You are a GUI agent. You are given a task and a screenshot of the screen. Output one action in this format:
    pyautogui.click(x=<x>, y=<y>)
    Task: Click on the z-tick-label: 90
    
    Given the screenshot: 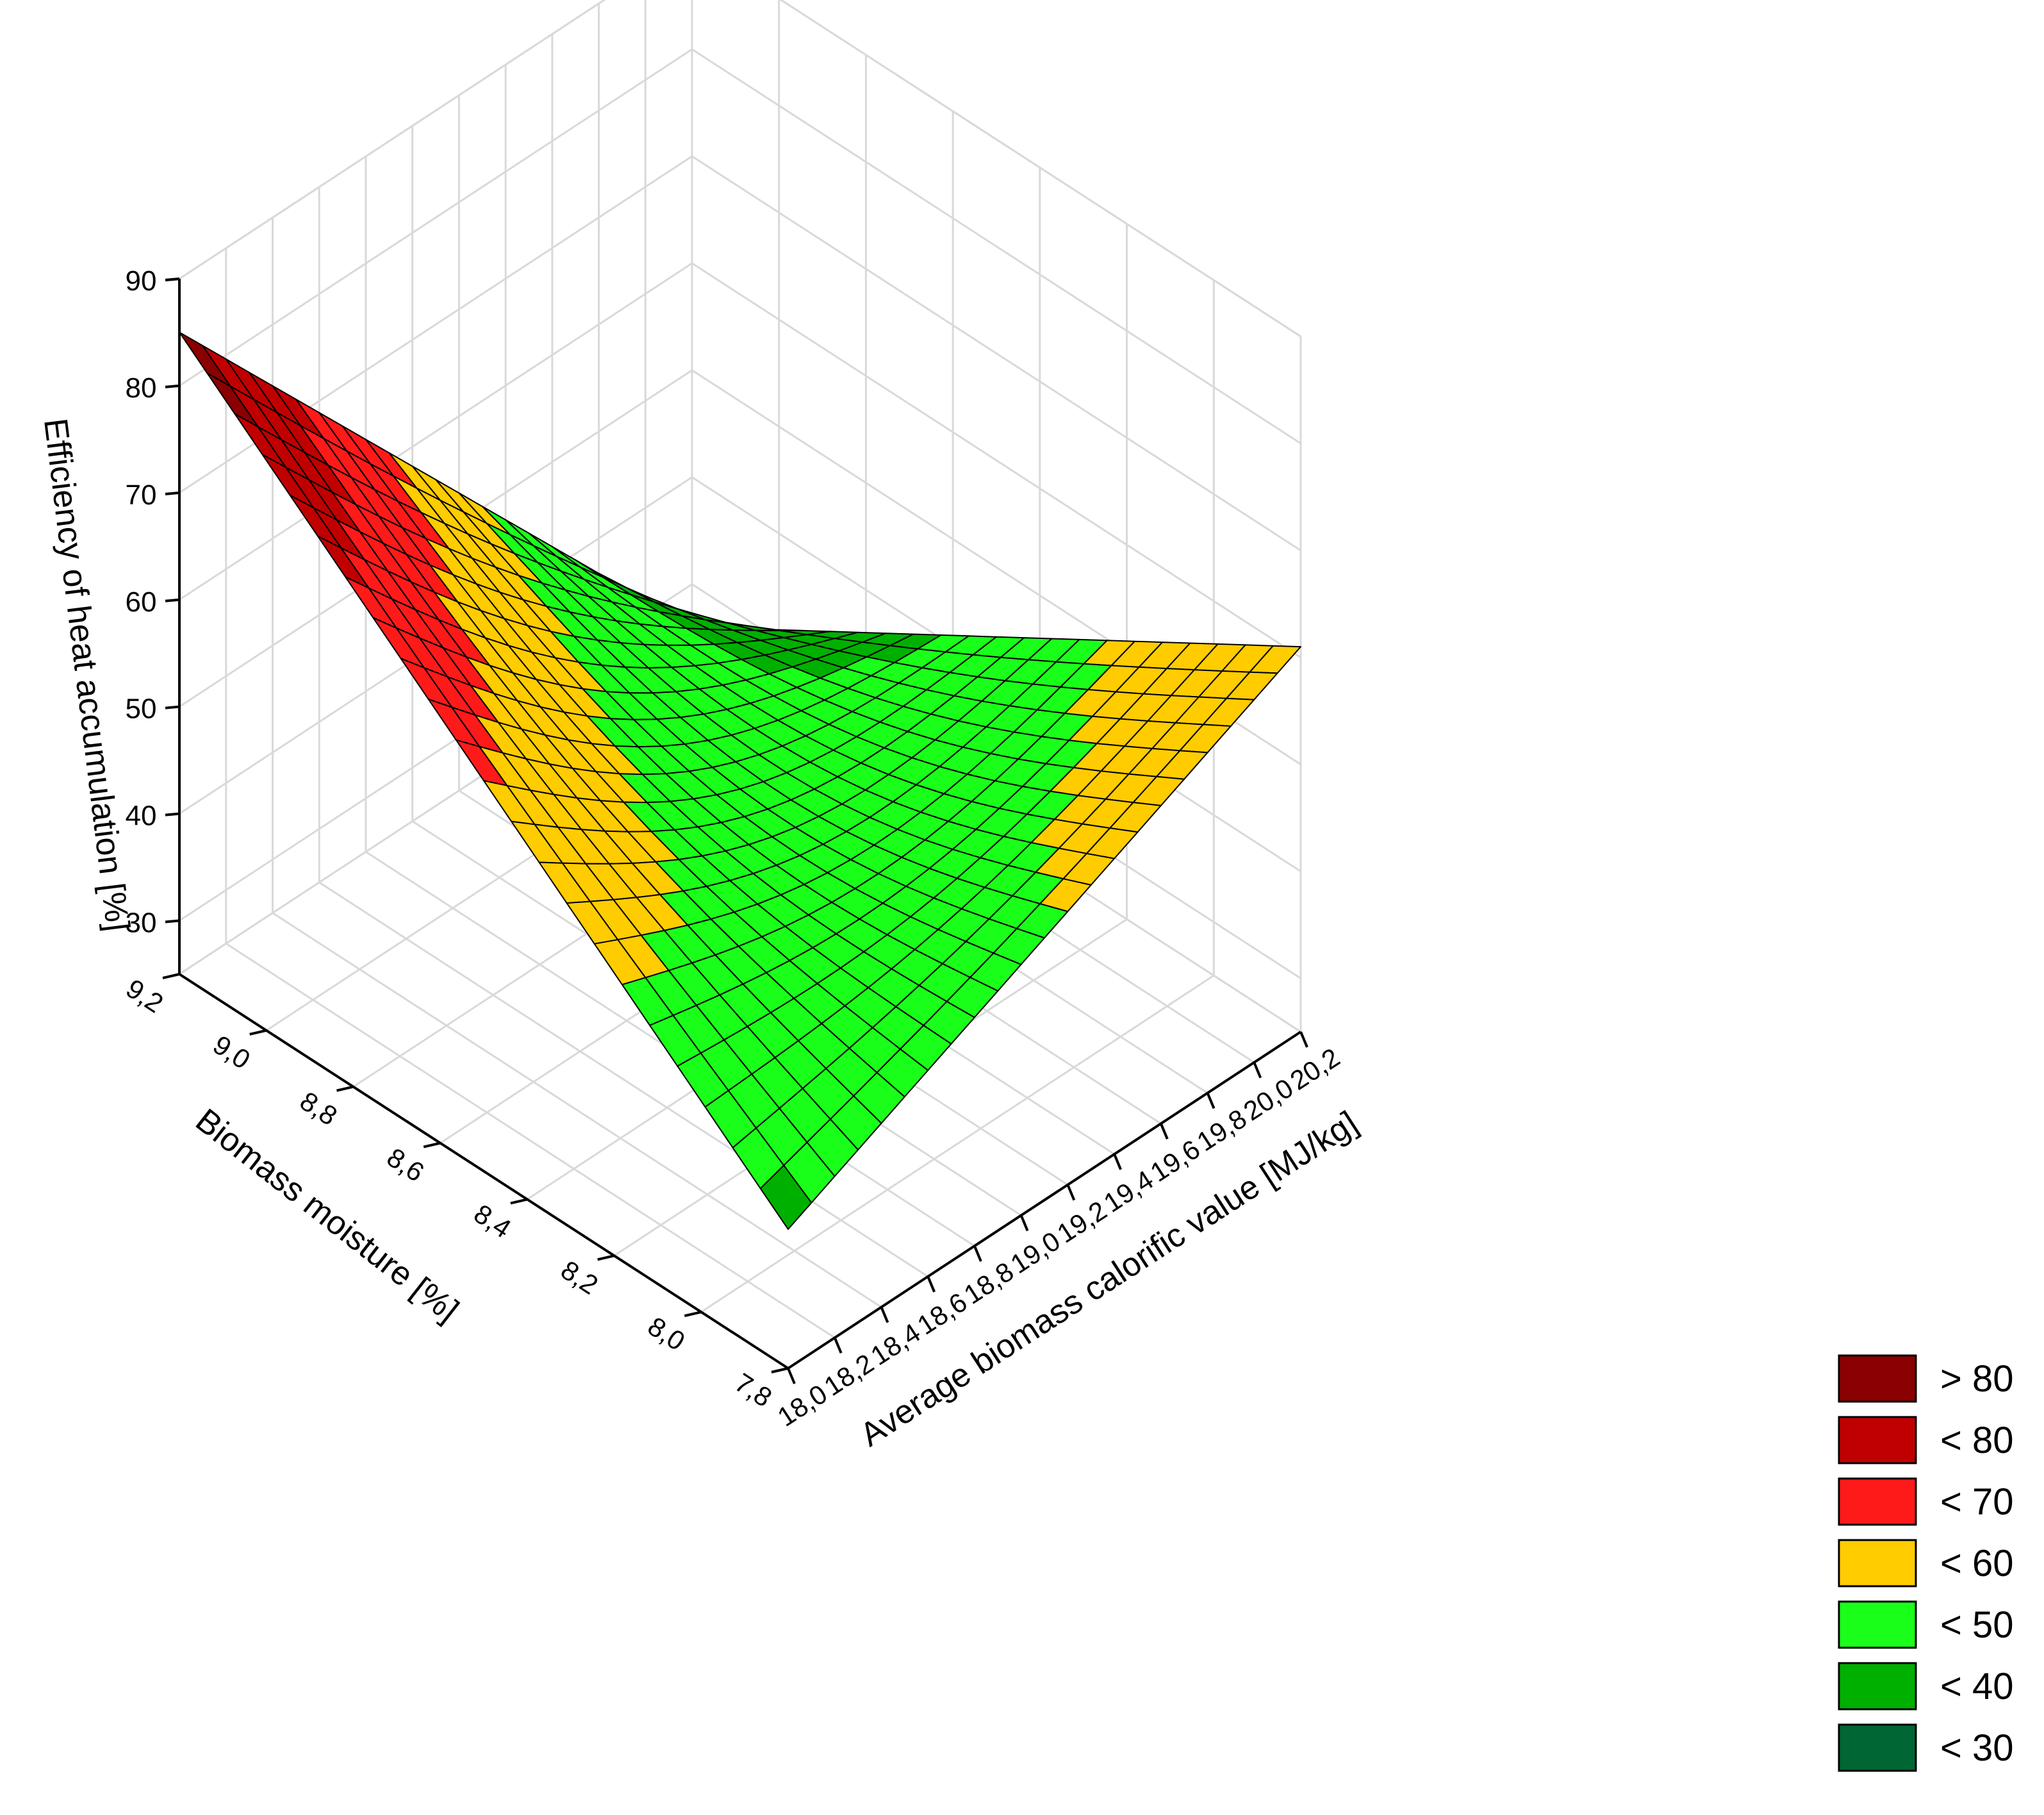 What is the action you would take?
    pyautogui.click(x=141, y=281)
    